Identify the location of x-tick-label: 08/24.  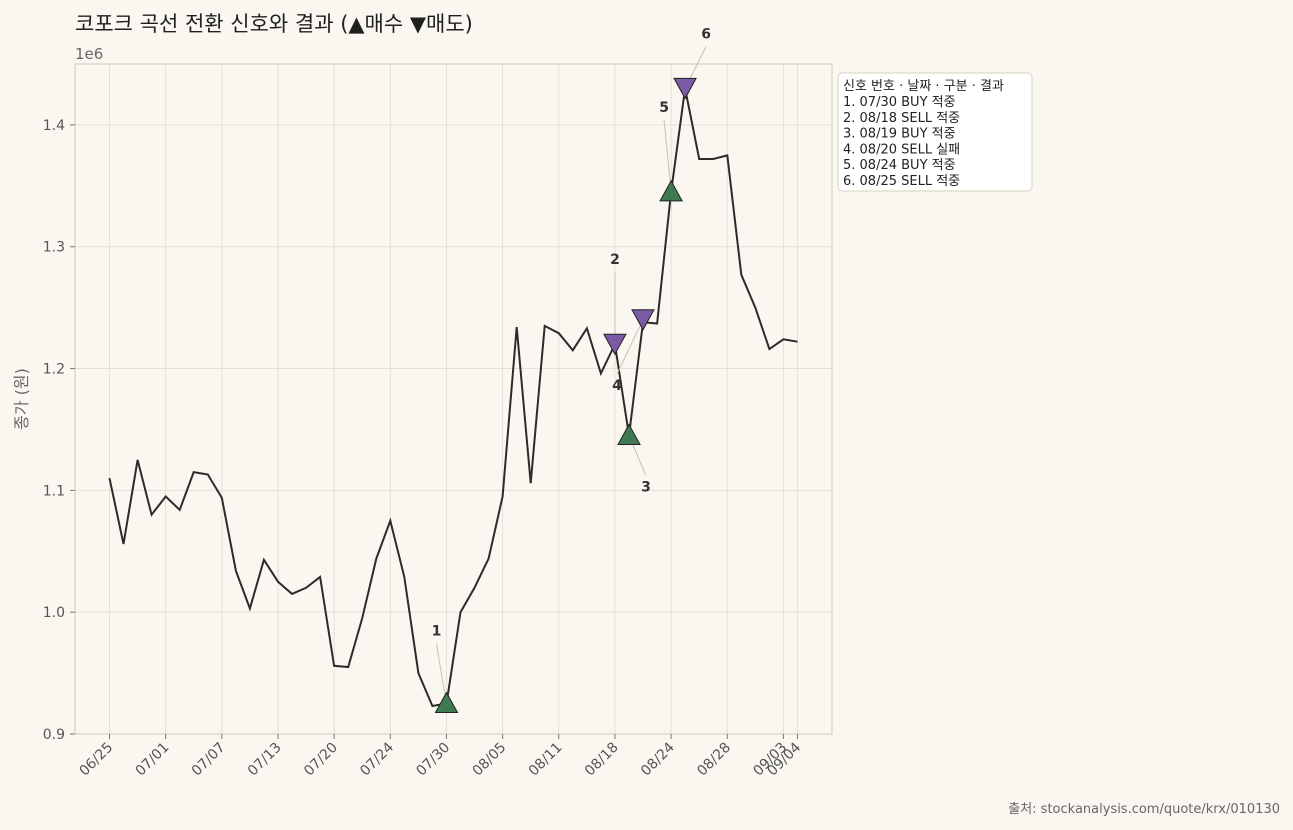
(658, 759).